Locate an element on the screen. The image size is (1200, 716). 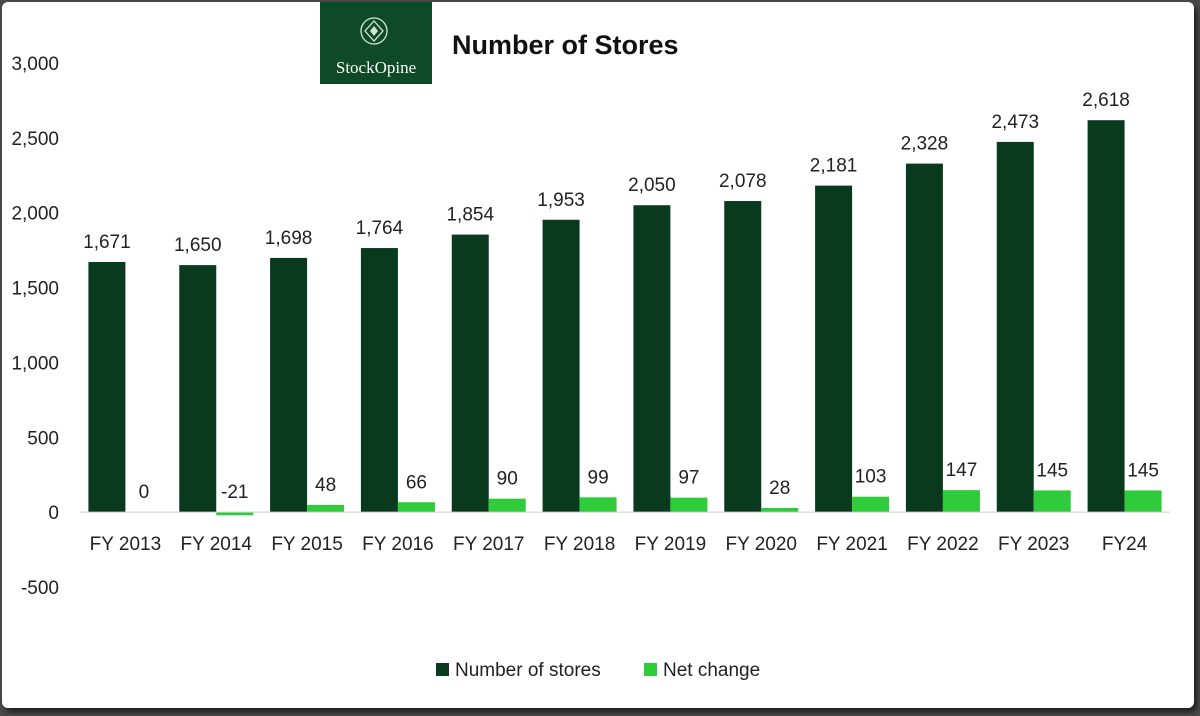
store-count-label: 1,650 is located at coordinates (198, 245).